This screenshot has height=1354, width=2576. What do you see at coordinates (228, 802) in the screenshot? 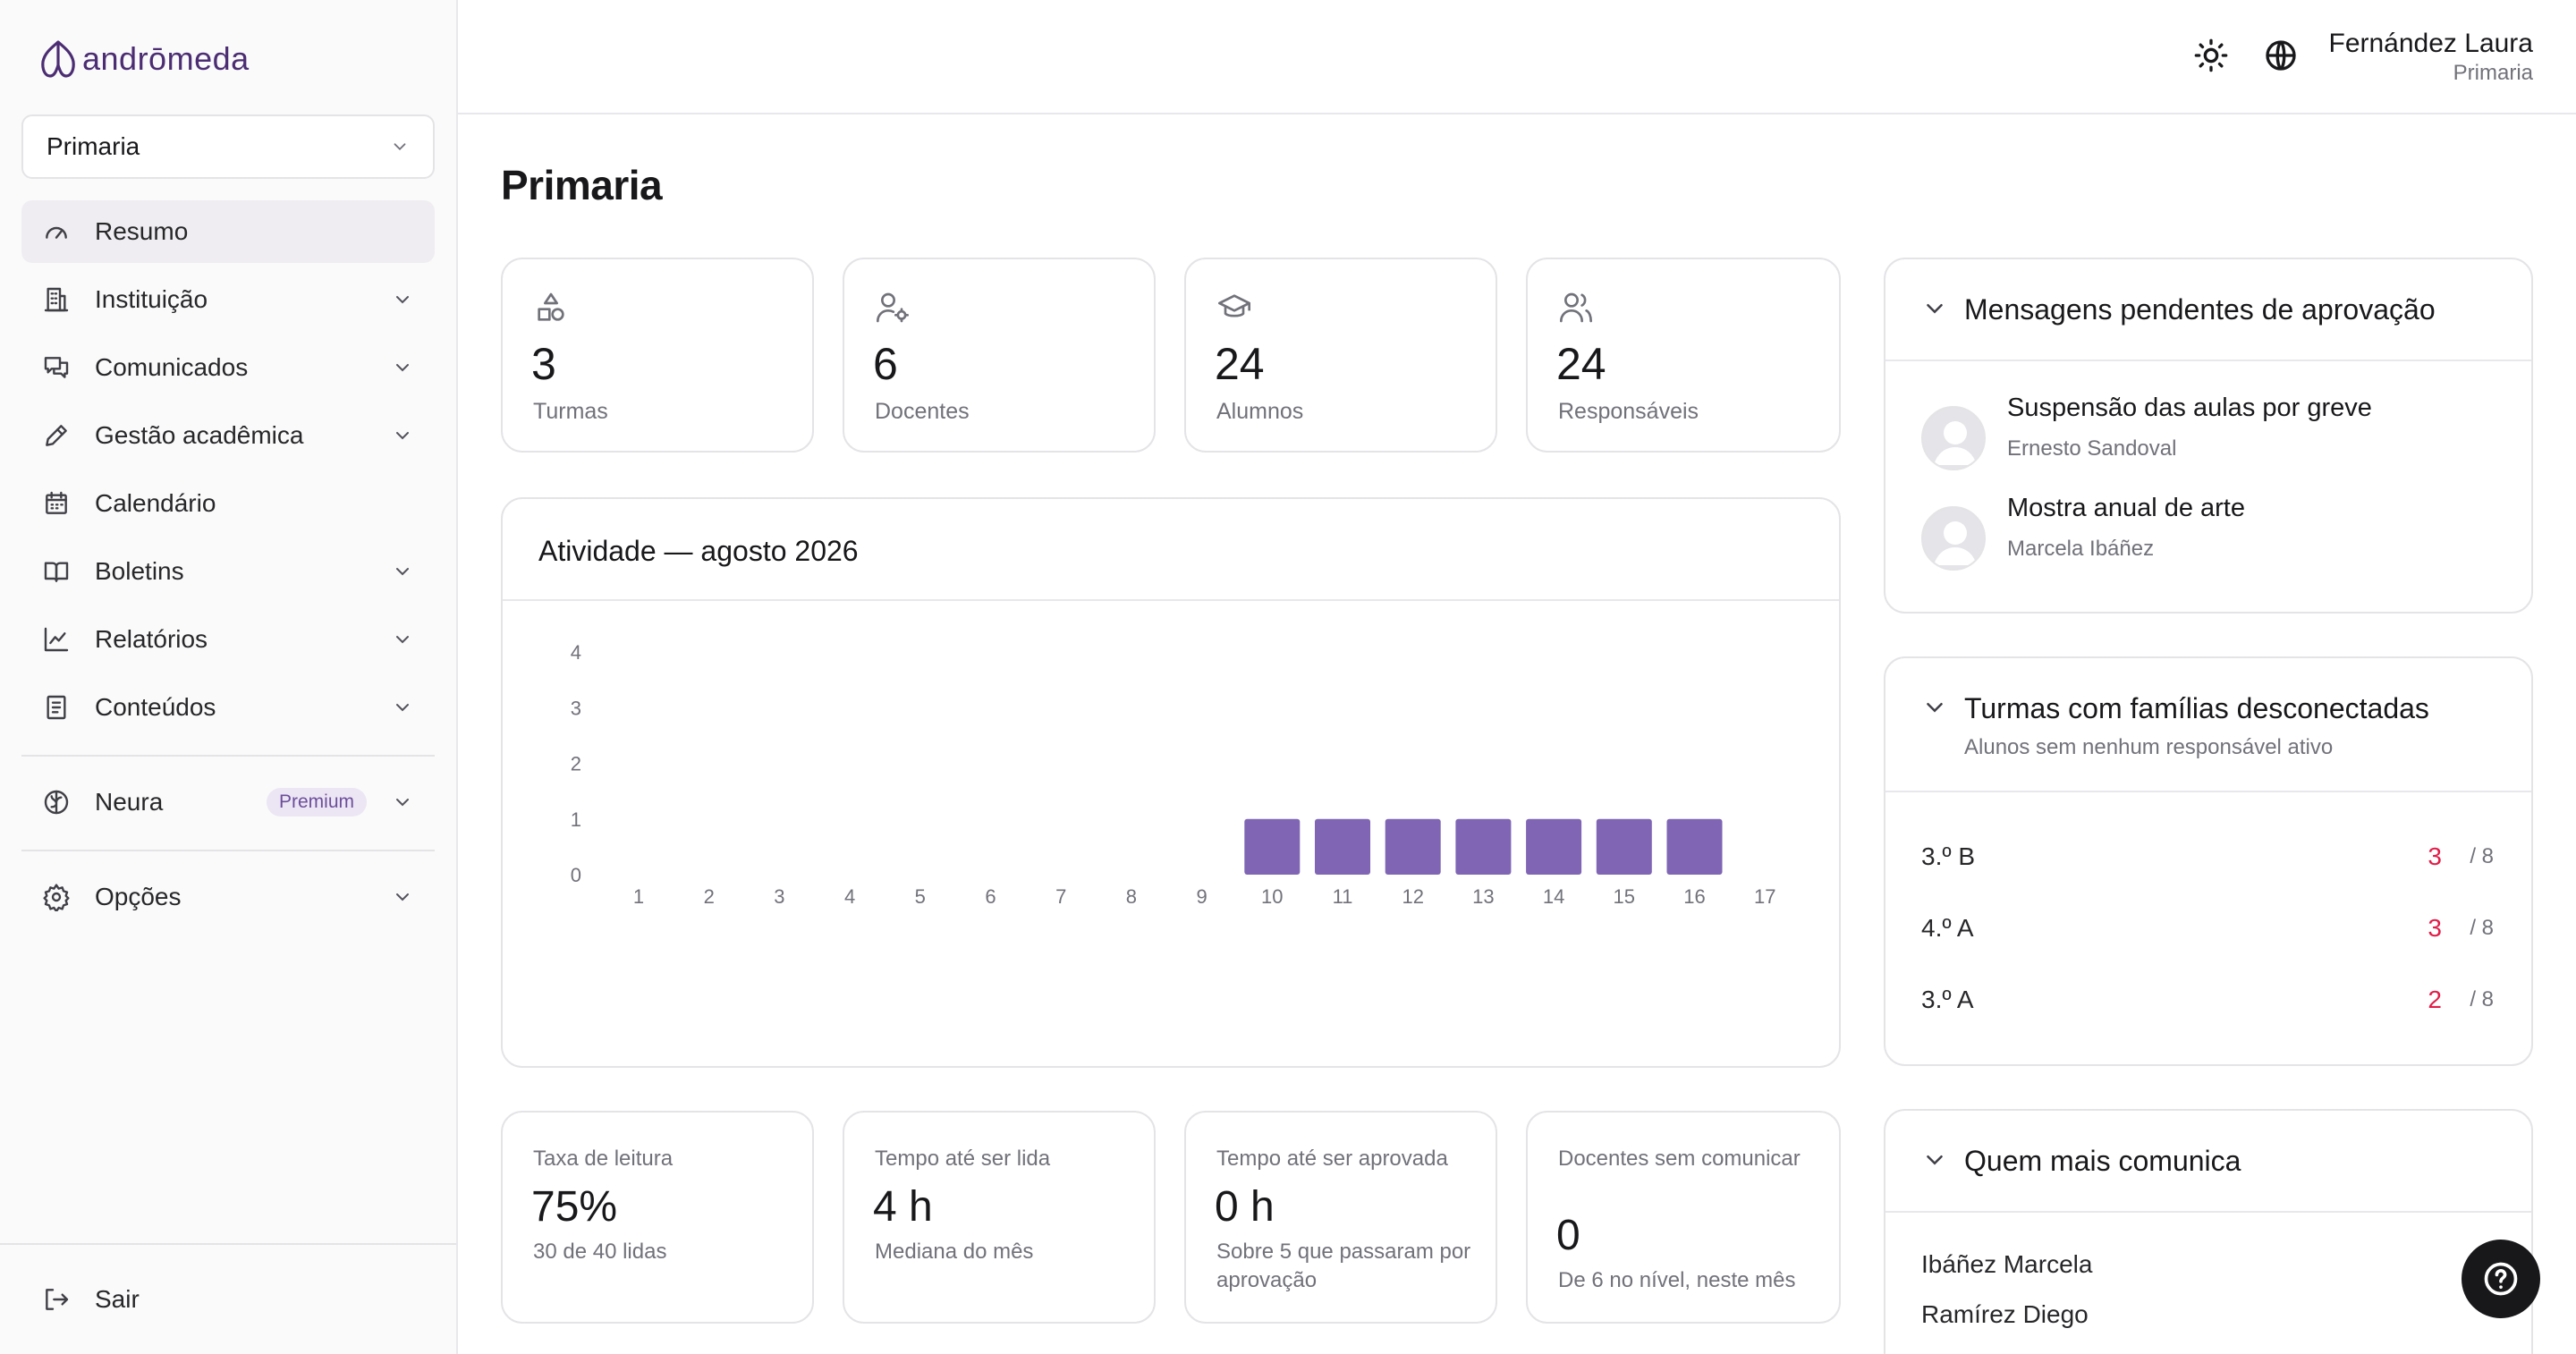
I see `sidebar-item-neura: Neura Premium` at bounding box center [228, 802].